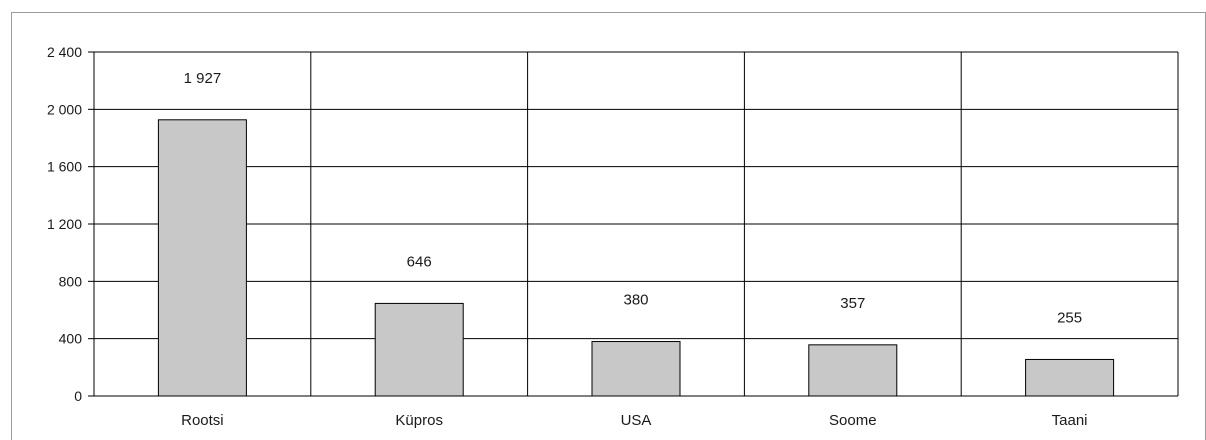 Image resolution: width=1206 pixels, height=440 pixels. Describe the element at coordinates (419, 349) in the screenshot. I see `bar-küpros` at that location.